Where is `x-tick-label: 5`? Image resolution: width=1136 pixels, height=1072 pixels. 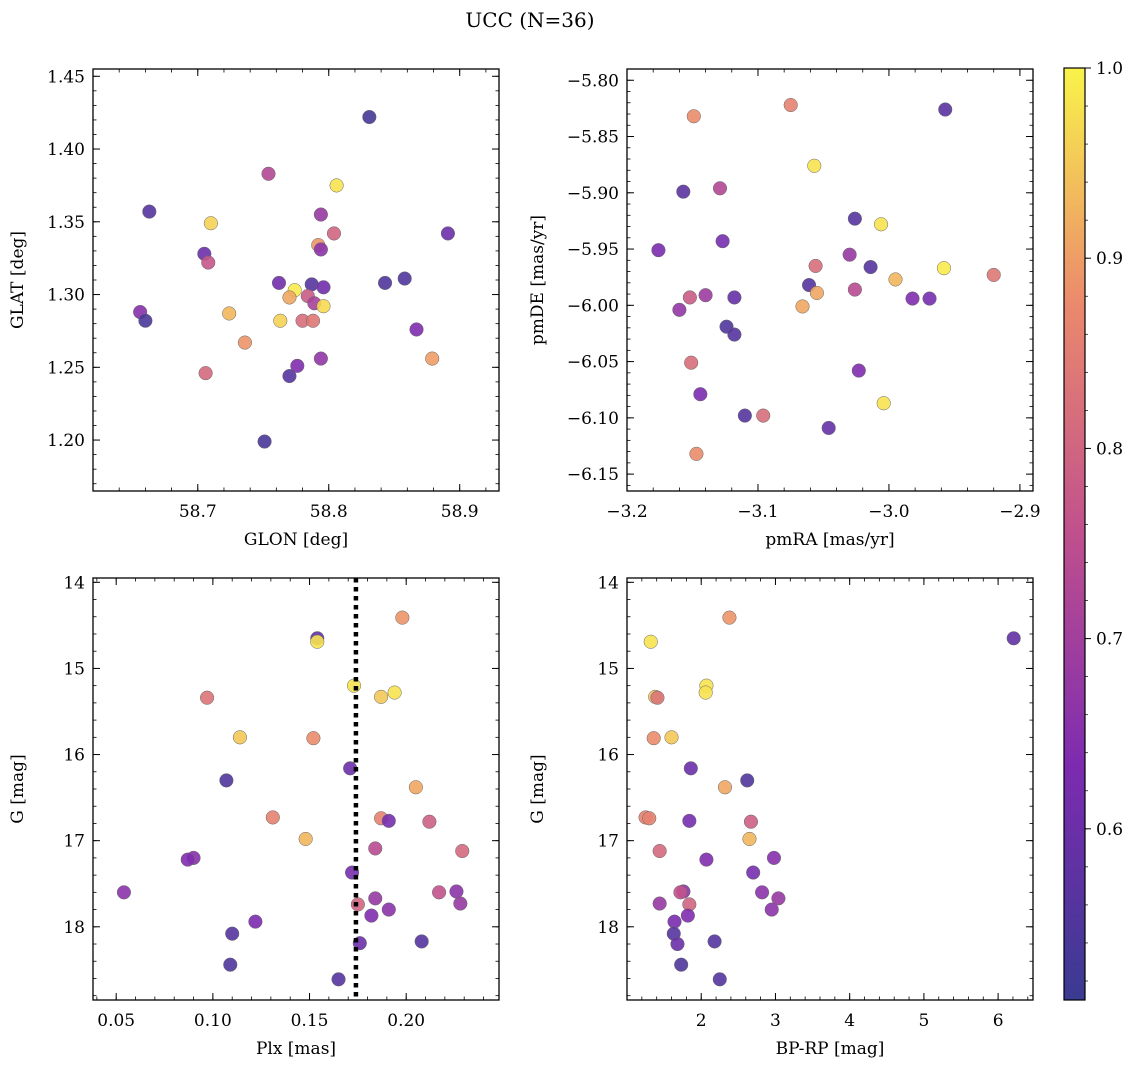 x-tick-label: 5 is located at coordinates (923, 1021).